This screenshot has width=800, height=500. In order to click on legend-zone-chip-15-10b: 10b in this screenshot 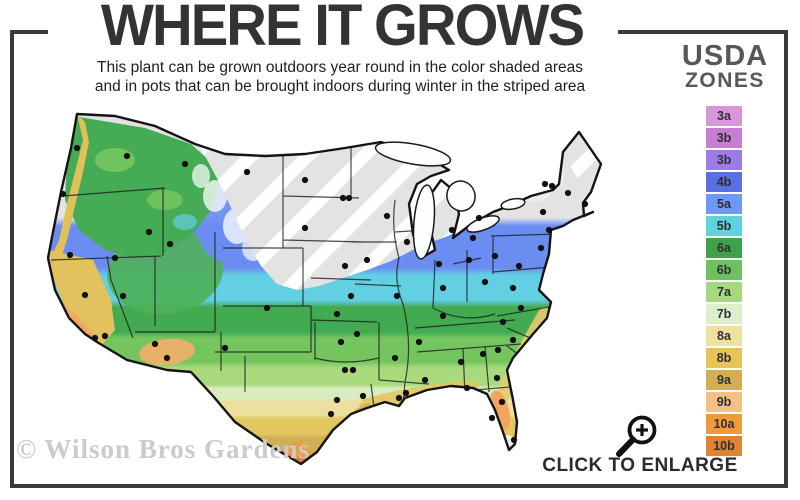, I will do `click(724, 446)`.